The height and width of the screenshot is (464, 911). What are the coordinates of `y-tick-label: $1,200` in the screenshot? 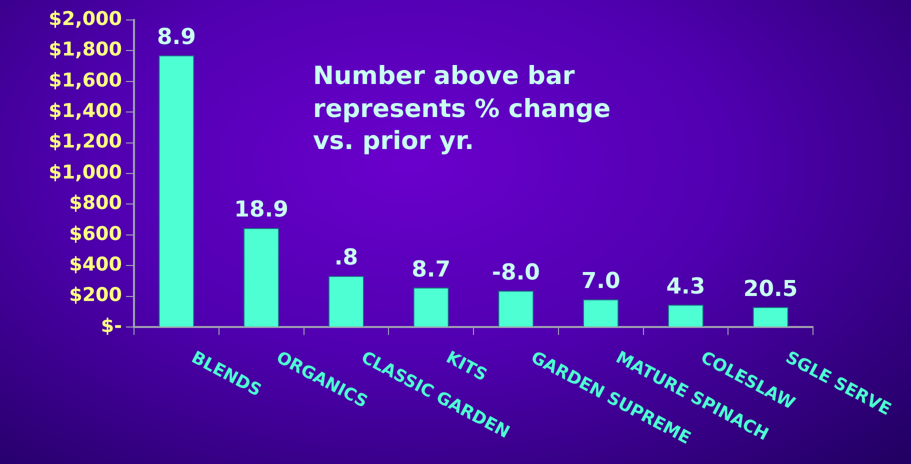 It's located at (85, 141).